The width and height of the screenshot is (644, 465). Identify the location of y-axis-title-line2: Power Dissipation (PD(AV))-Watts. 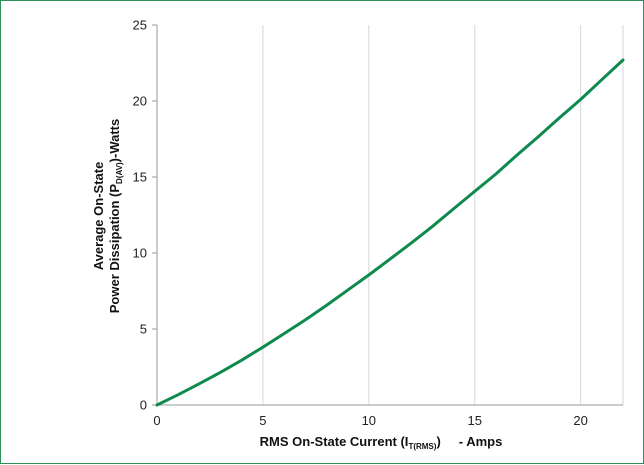
(115, 216).